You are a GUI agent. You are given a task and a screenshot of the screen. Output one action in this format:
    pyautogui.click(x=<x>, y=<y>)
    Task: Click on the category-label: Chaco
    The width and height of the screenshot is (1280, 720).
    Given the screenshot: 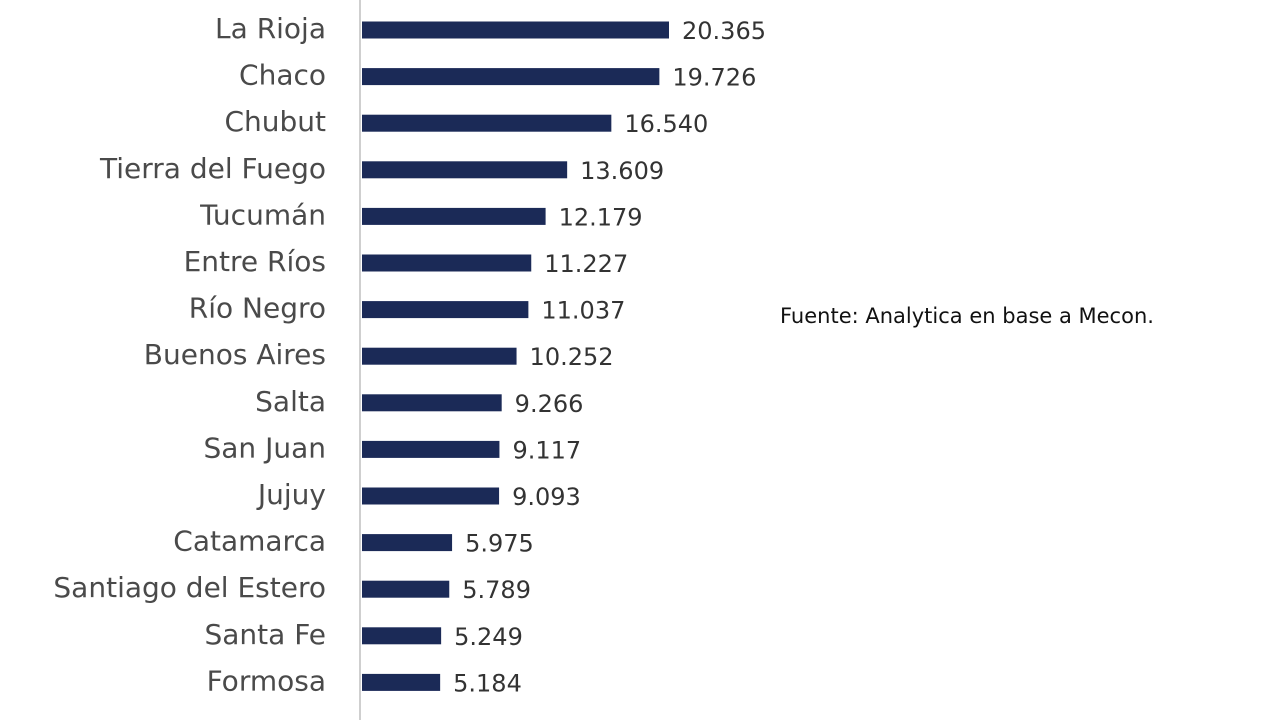 What is the action you would take?
    pyautogui.click(x=282, y=75)
    